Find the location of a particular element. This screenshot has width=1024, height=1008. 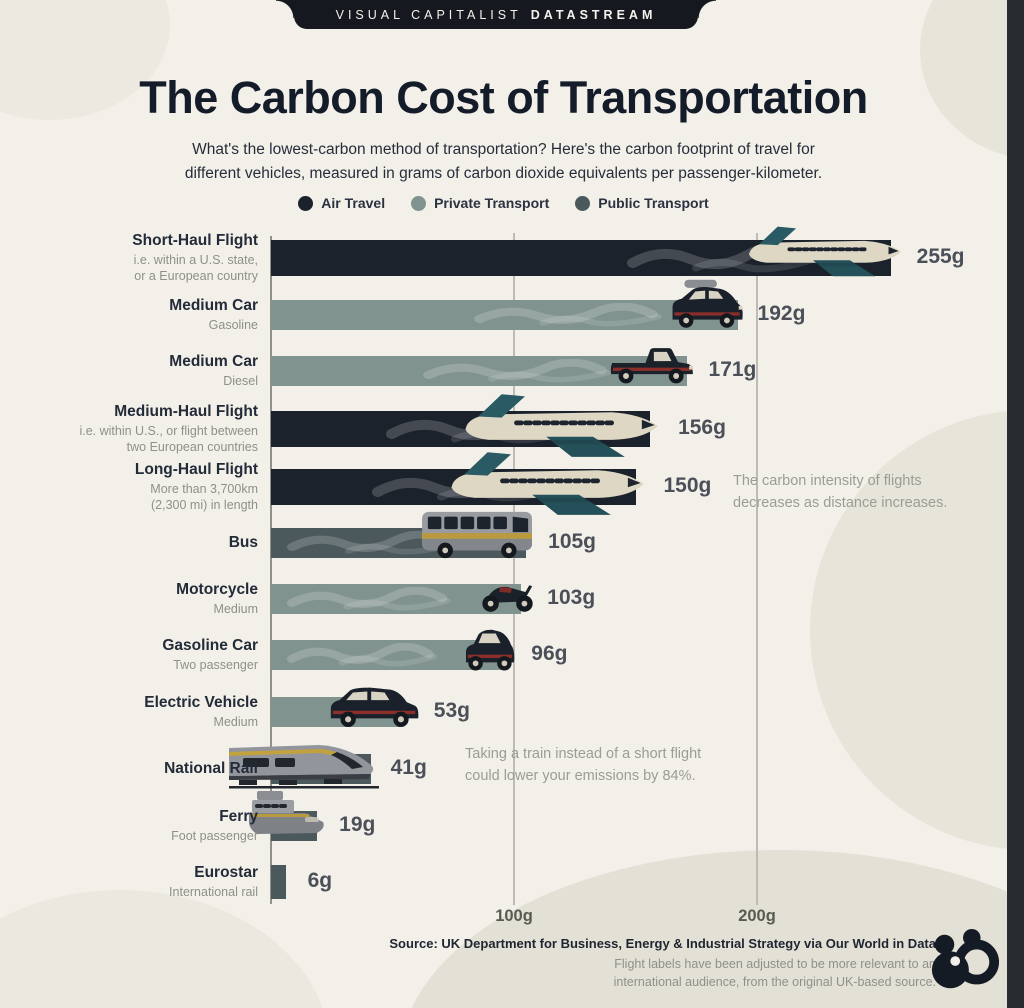

private-legend-swatch is located at coordinates (419, 203).